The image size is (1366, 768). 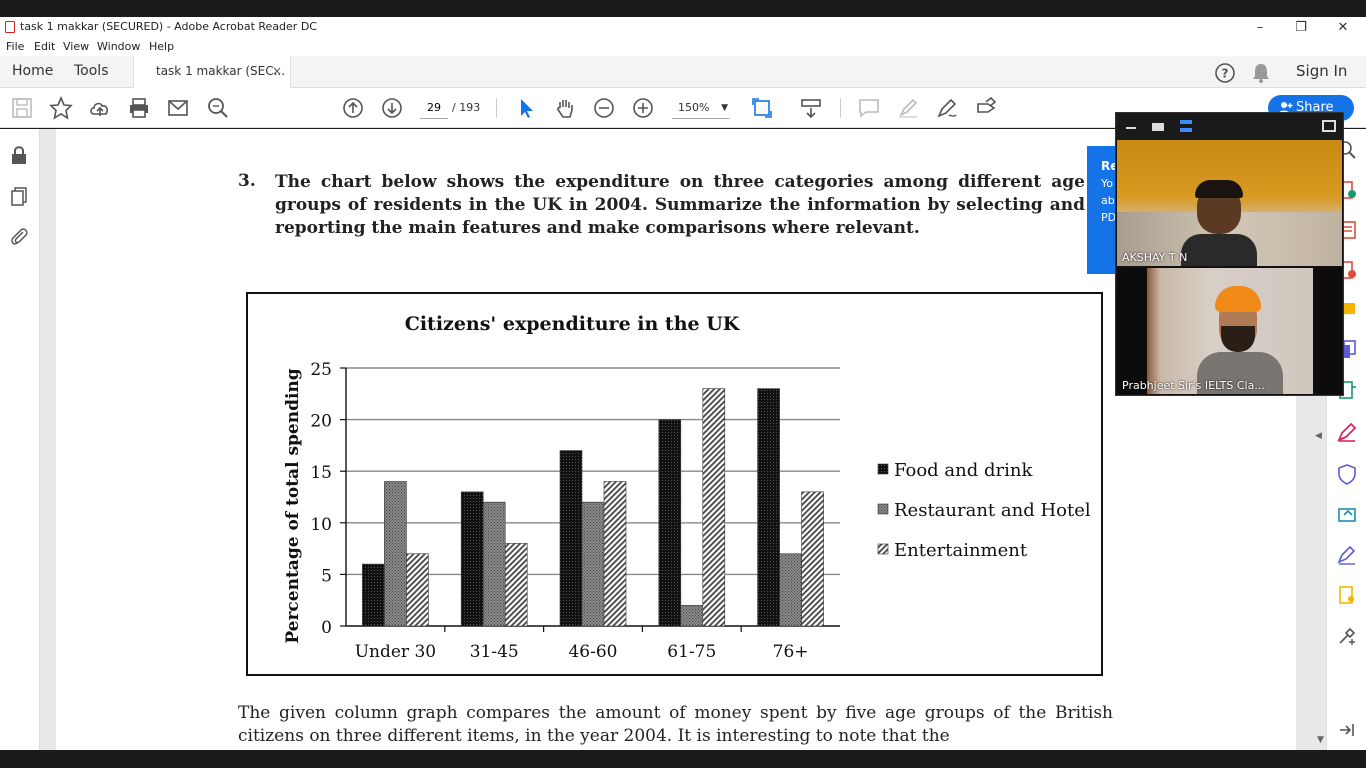 I want to click on x-tick-label: 46-60, so click(x=592, y=652).